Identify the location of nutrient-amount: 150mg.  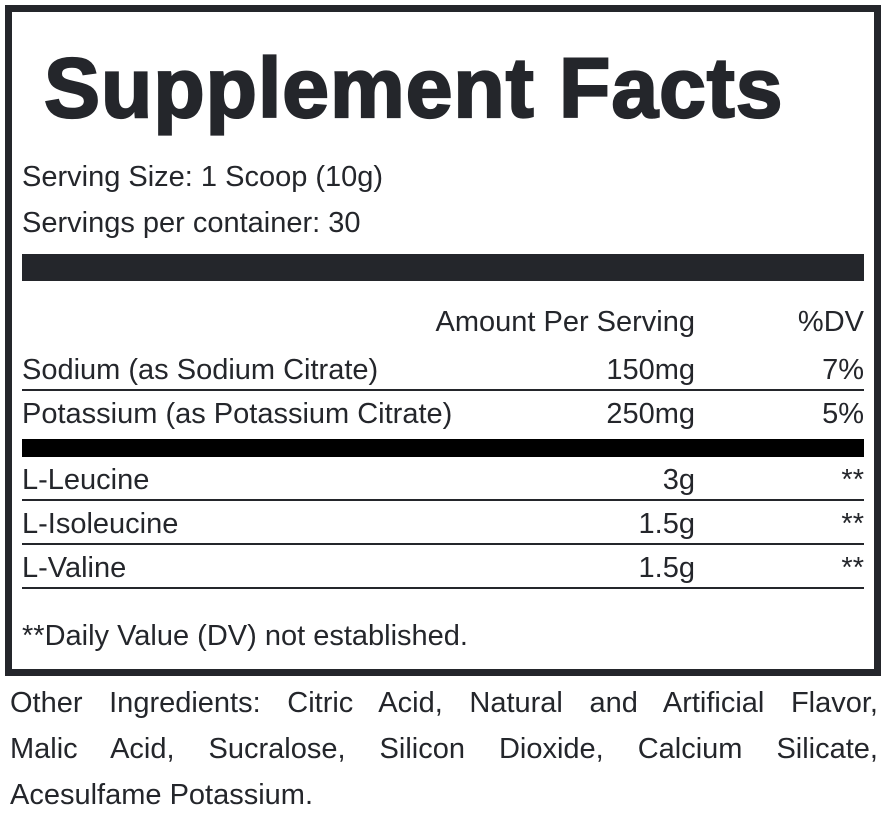
(650, 370).